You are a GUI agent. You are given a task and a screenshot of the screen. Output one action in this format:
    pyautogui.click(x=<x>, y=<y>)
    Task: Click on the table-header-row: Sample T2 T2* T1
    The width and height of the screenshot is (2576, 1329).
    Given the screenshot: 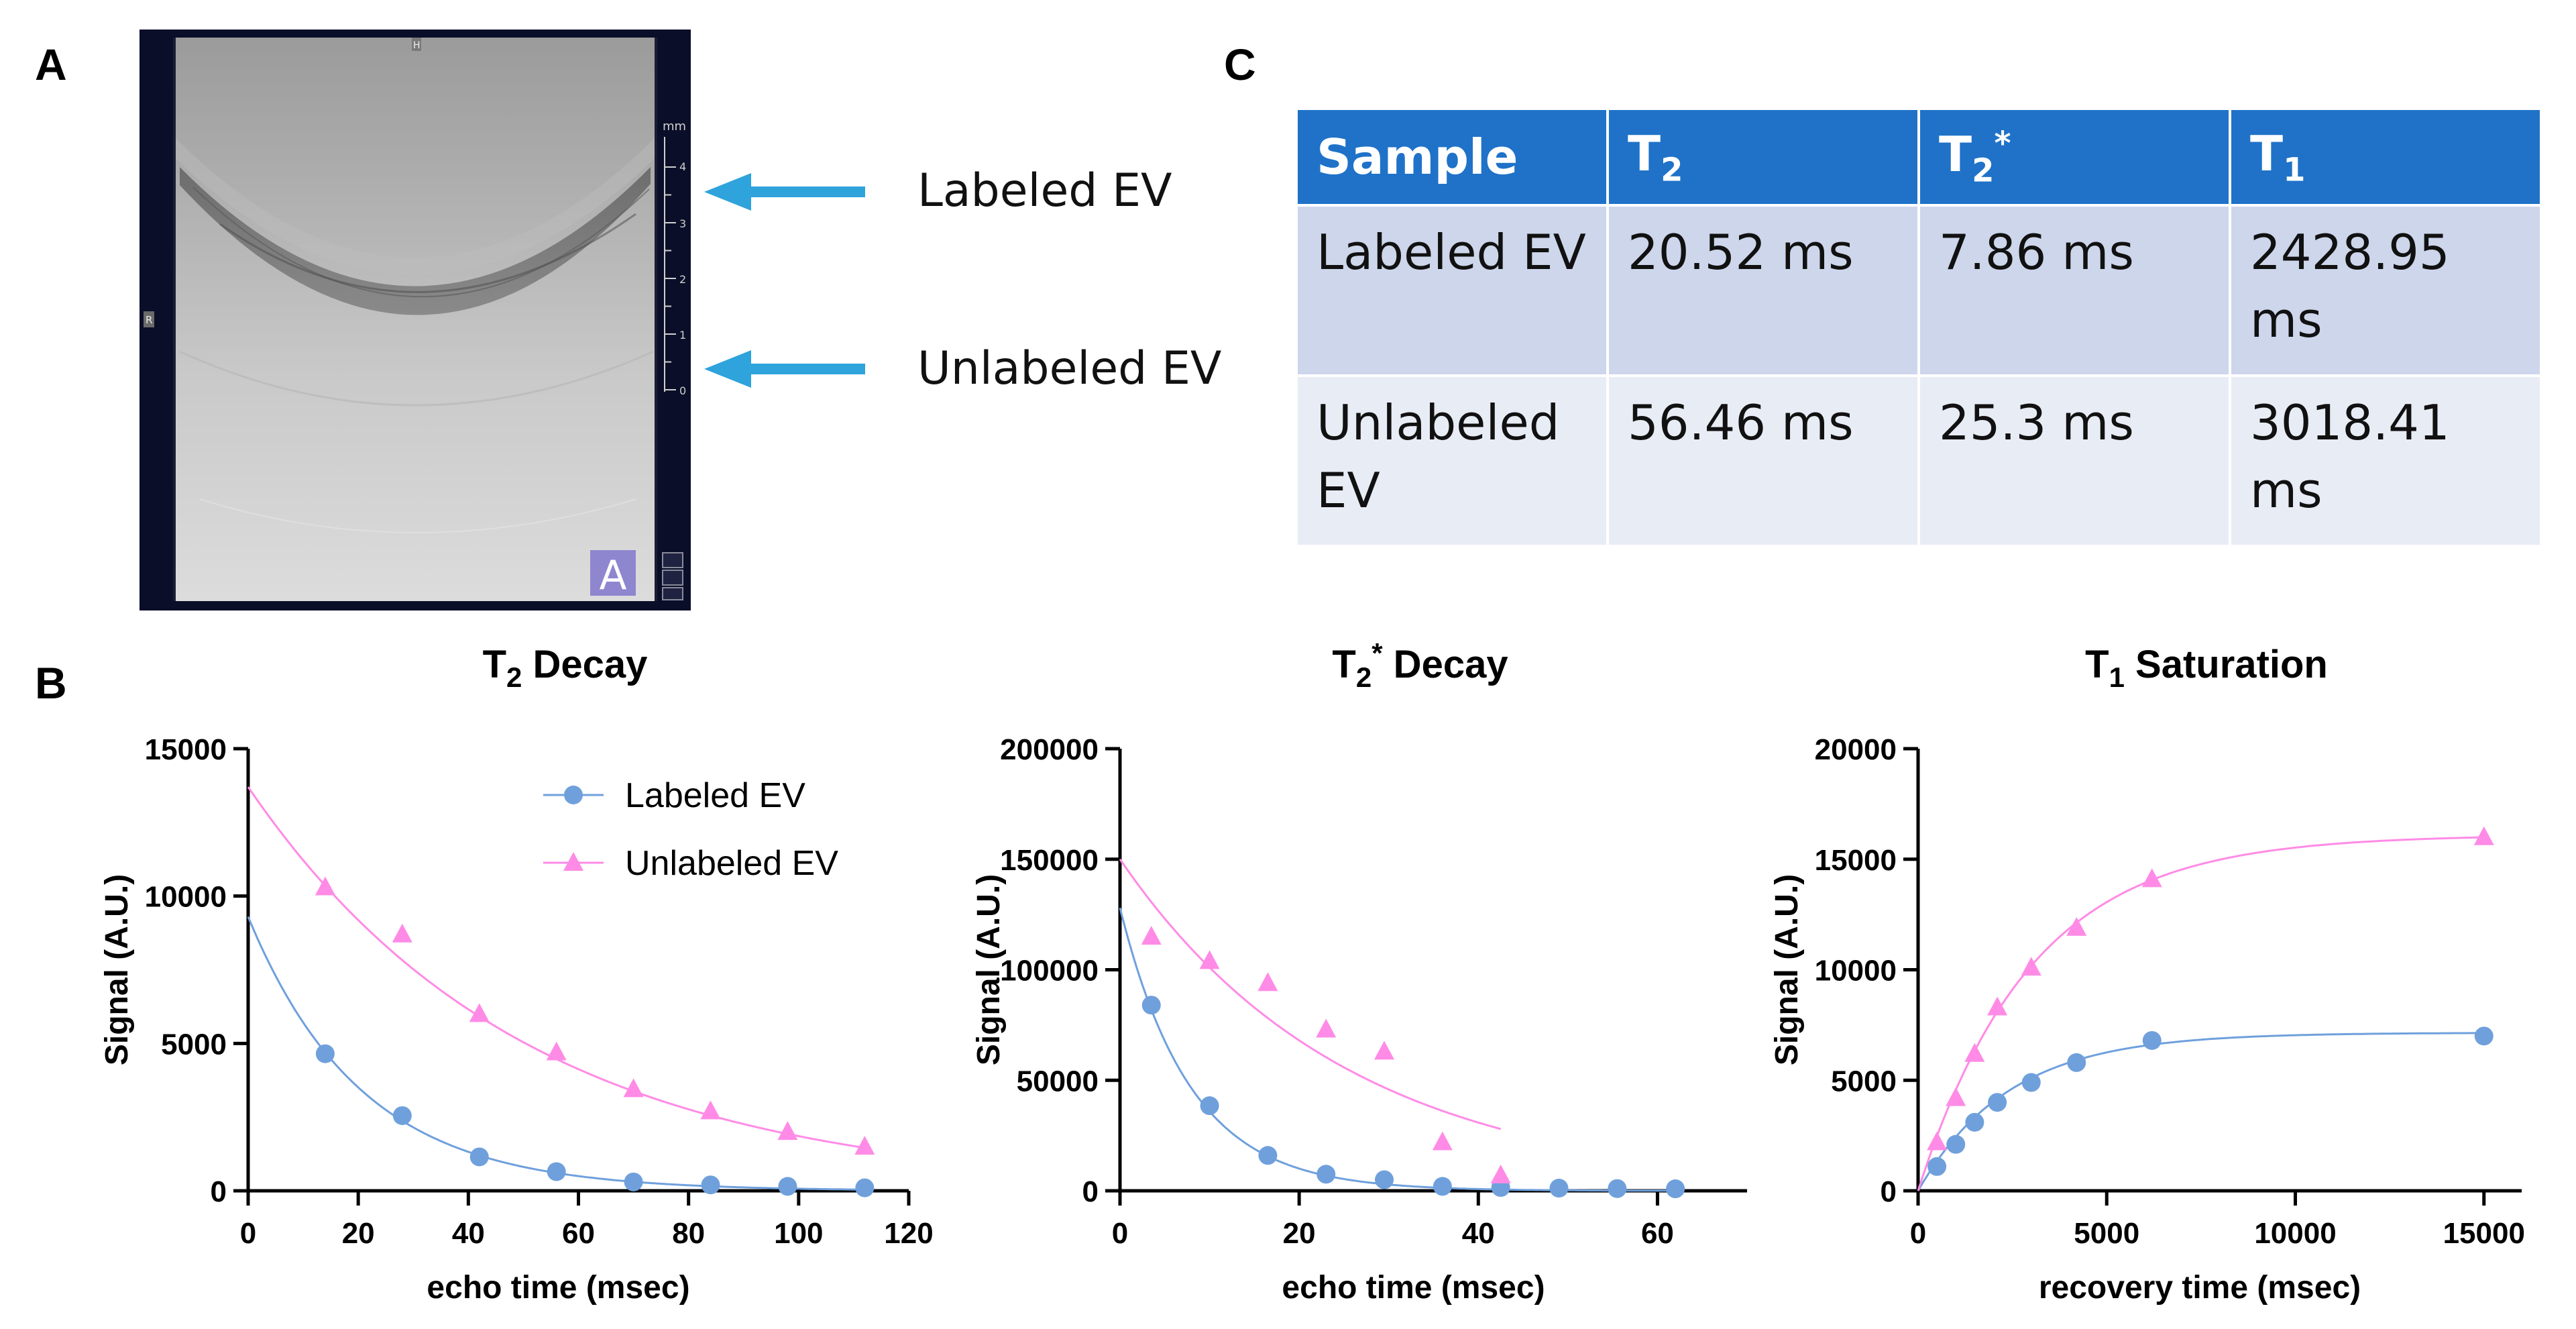 What is the action you would take?
    pyautogui.click(x=1918, y=157)
    